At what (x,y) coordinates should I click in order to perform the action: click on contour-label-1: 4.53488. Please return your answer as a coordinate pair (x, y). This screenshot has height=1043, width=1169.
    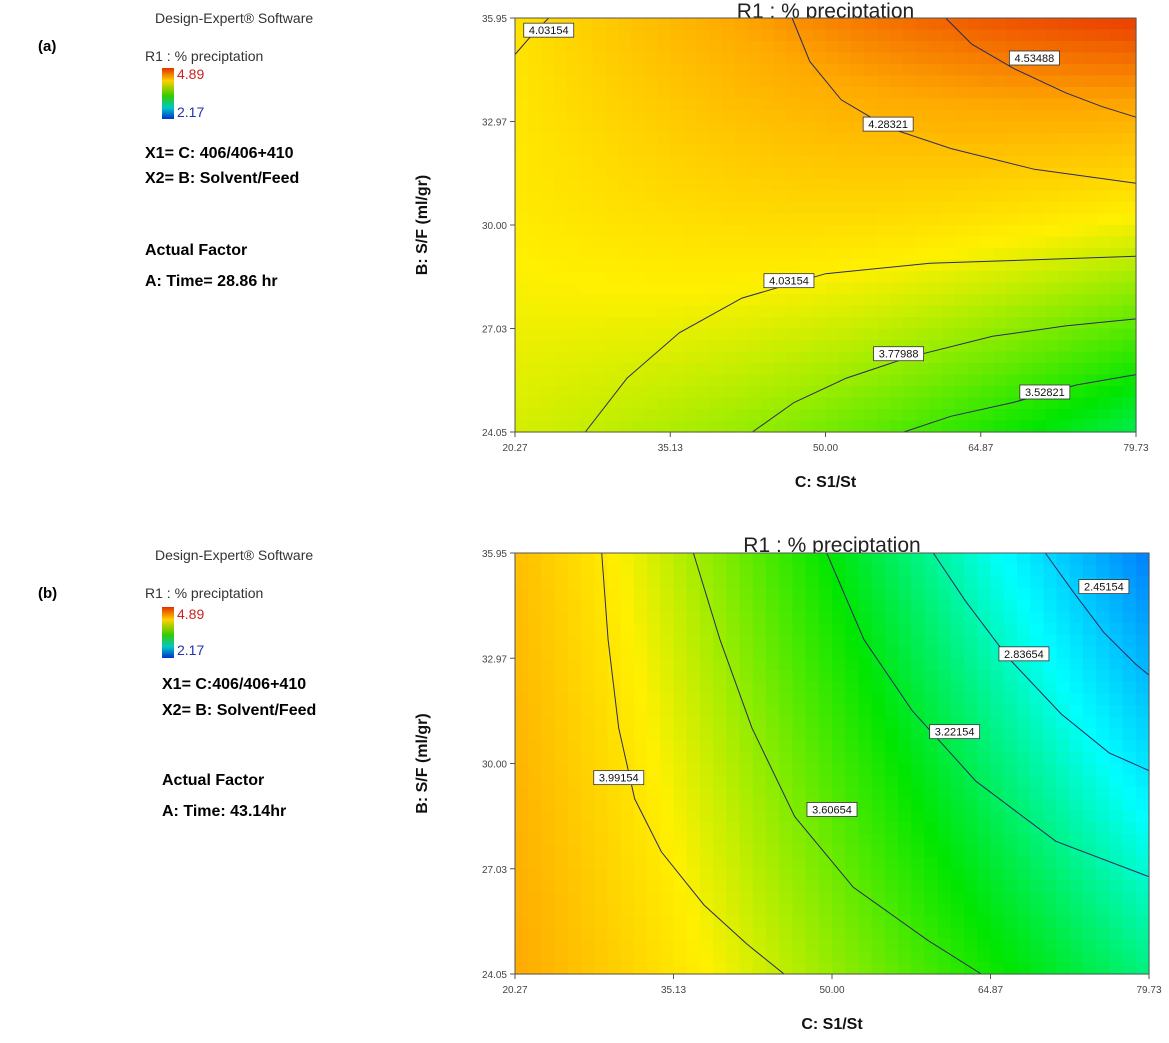
    Looking at the image, I should click on (1034, 59).